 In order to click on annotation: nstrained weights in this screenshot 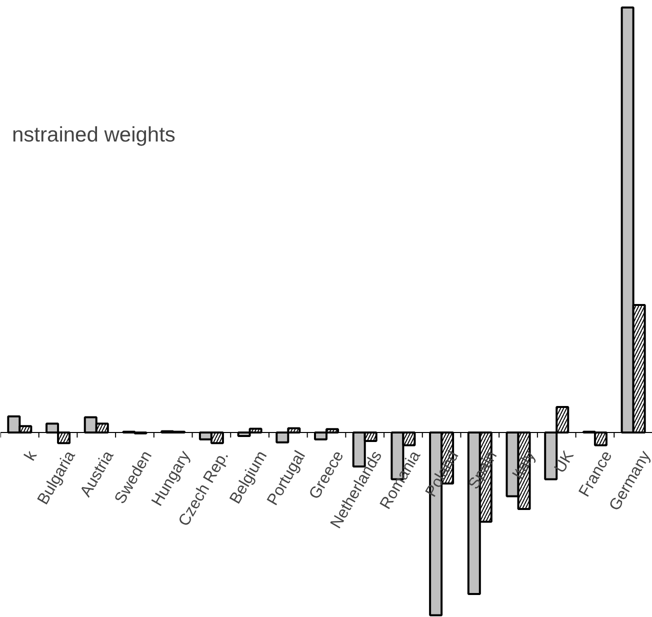, I will do `click(94, 135)`.